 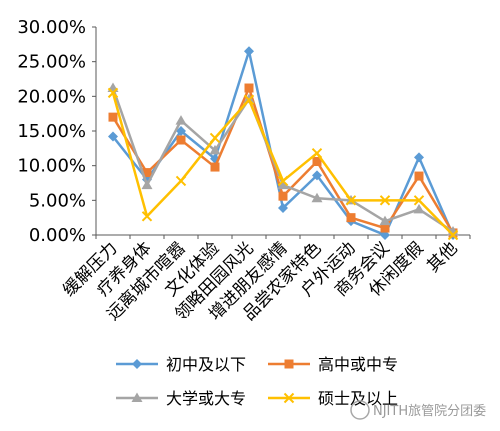 I want to click on legend-item: 大学或大专, so click(x=181, y=398).